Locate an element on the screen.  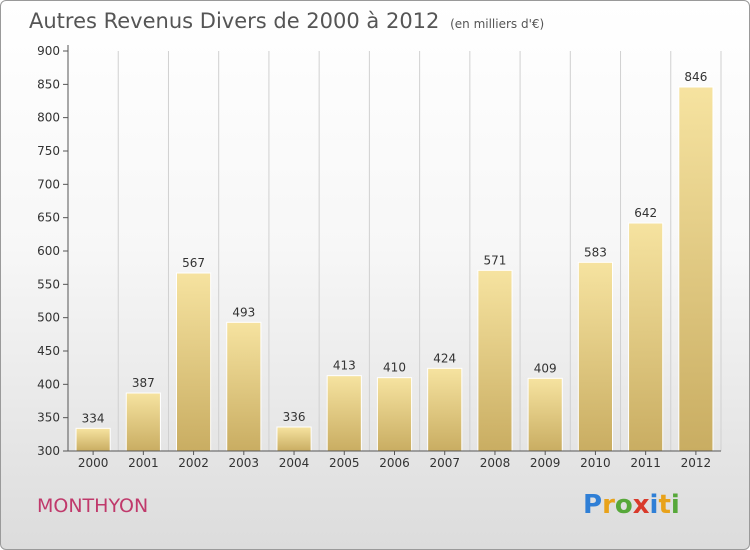
data-label: 410 is located at coordinates (394, 368).